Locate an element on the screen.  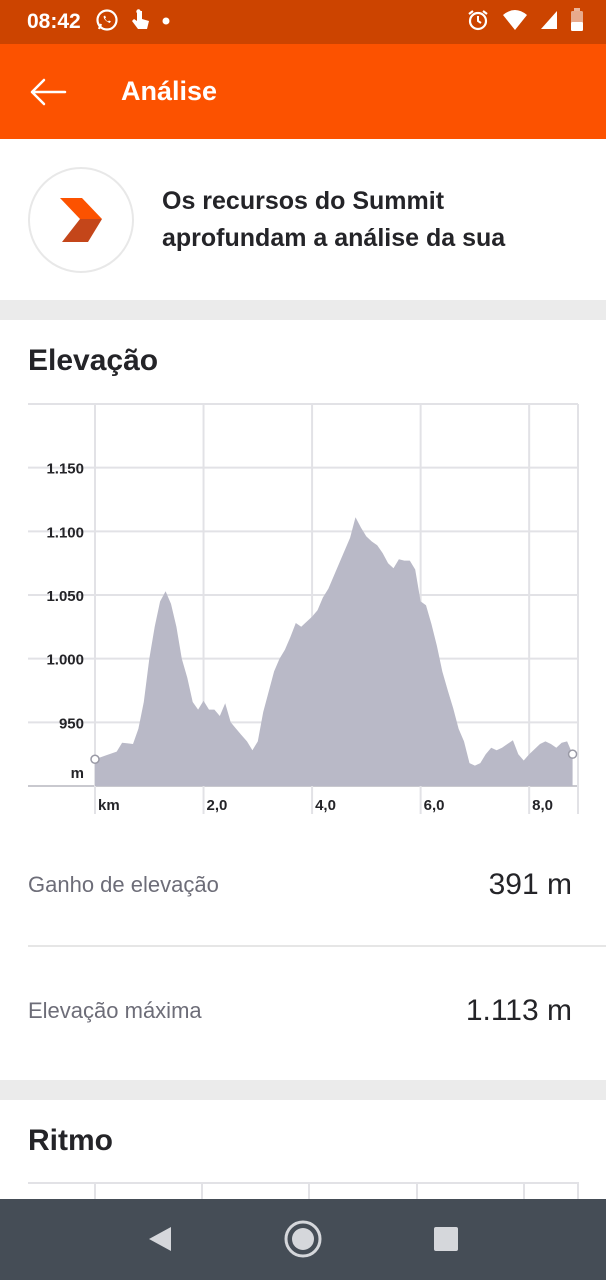
touch-icon is located at coordinates (140, 22).